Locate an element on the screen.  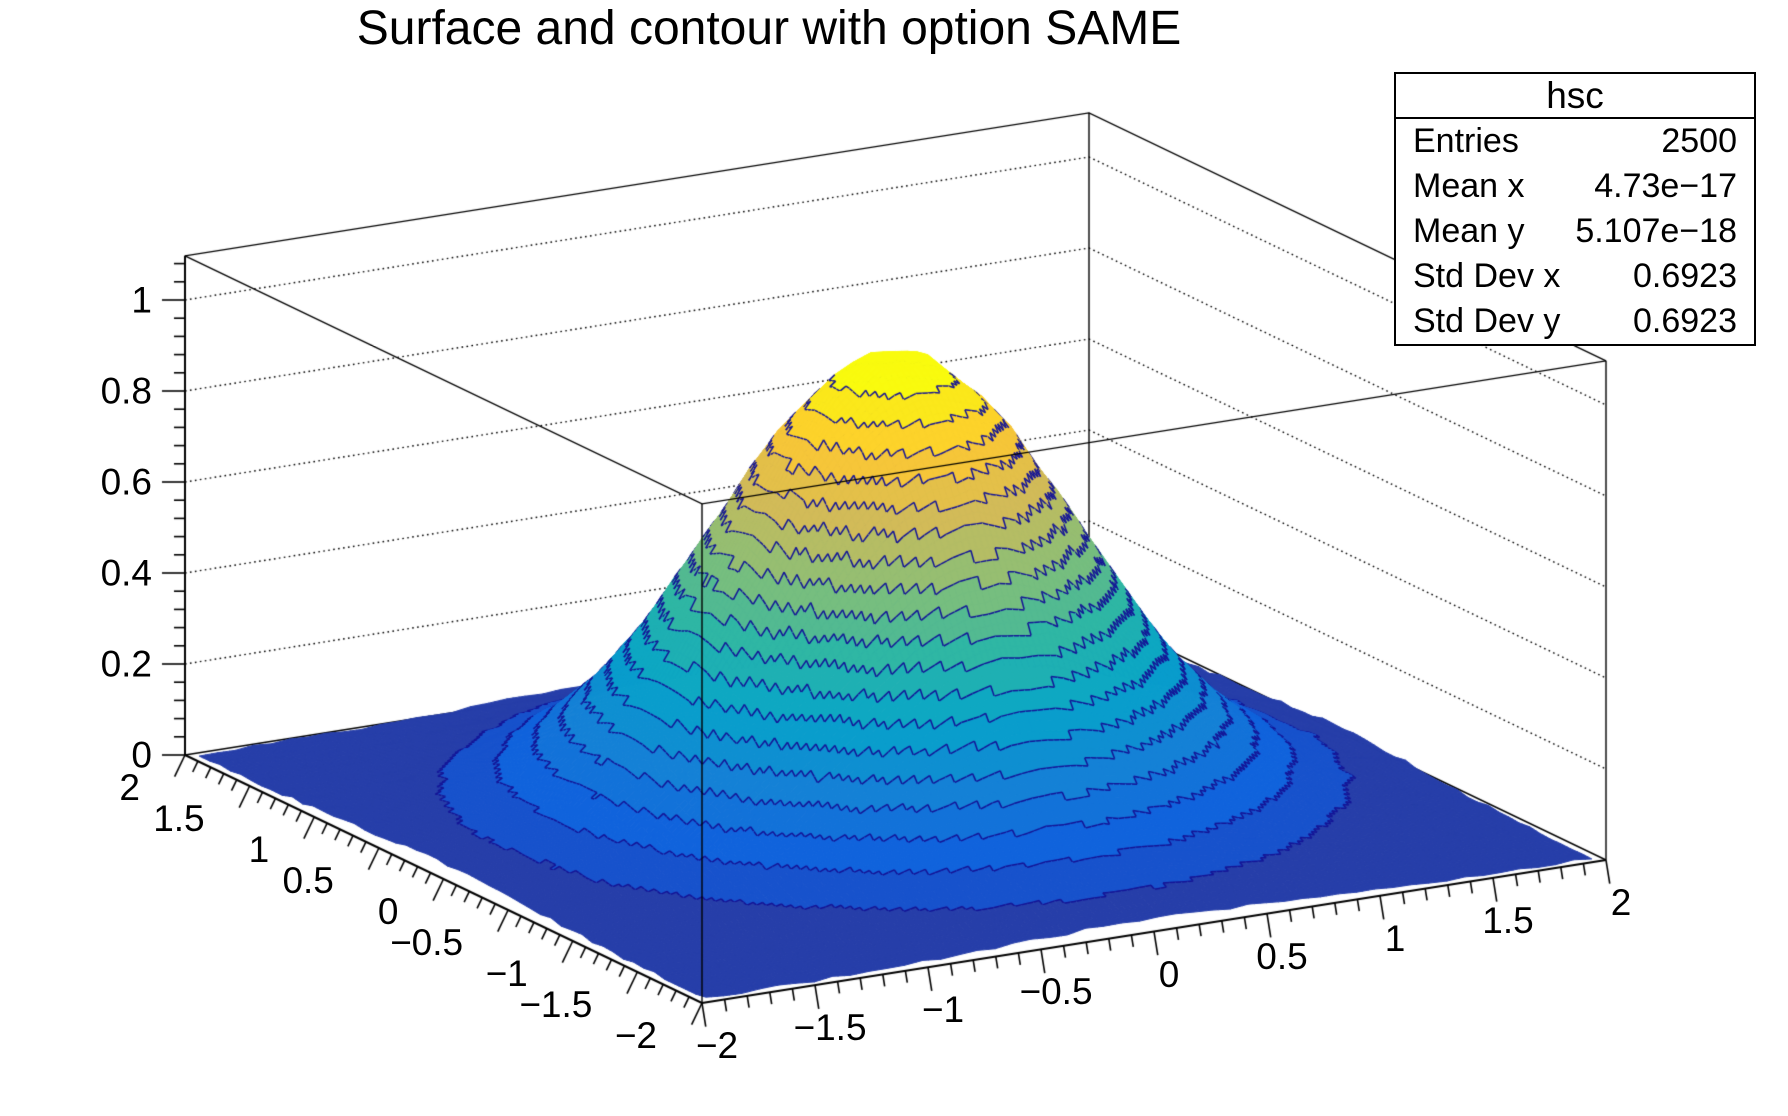
stats-row-label: Entries is located at coordinates (1466, 141).